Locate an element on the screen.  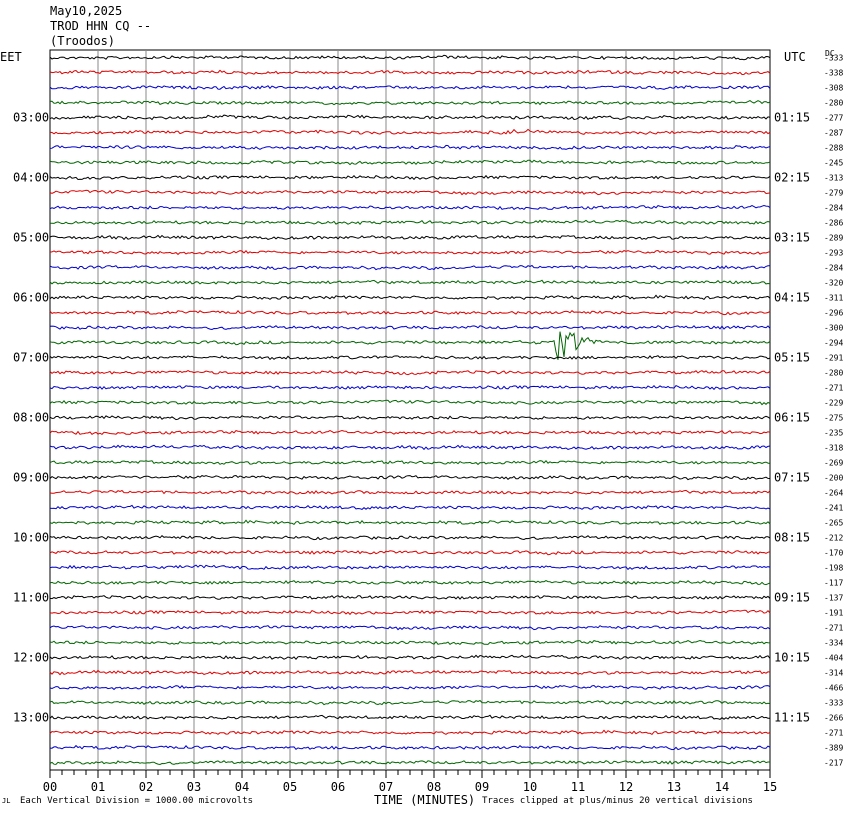
x-tick-label: 03 is located at coordinates (194, 787).